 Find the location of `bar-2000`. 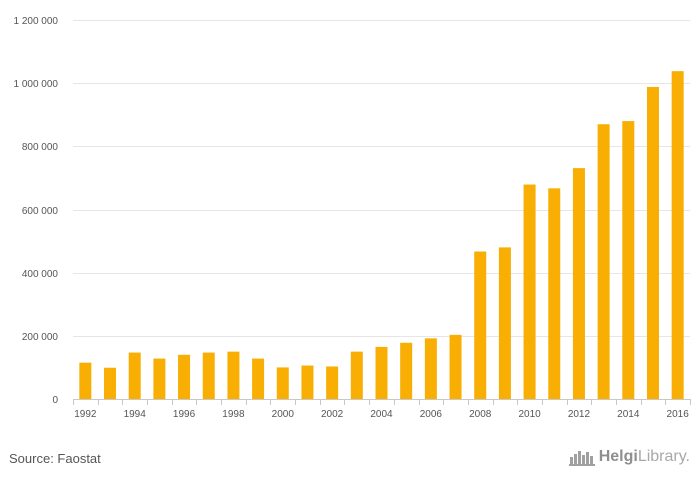

bar-2000 is located at coordinates (282, 383).